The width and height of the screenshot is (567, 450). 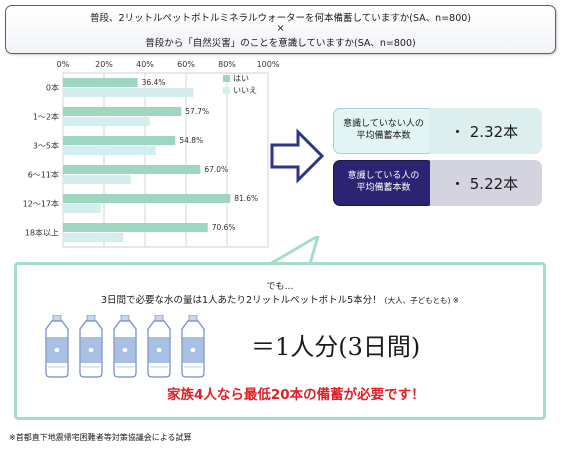 I want to click on not-aware-label: 意識していない人の 平均備蓄本数, so click(x=383, y=130).